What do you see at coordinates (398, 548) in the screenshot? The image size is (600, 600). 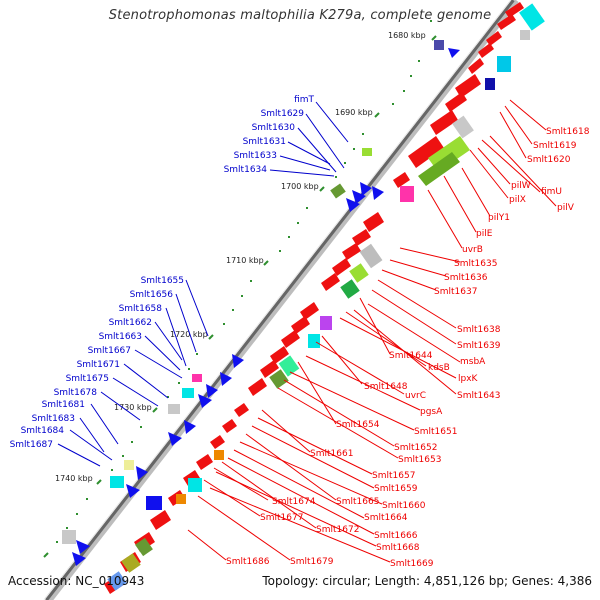 I see `gene-label: Smlt1668` at bounding box center [398, 548].